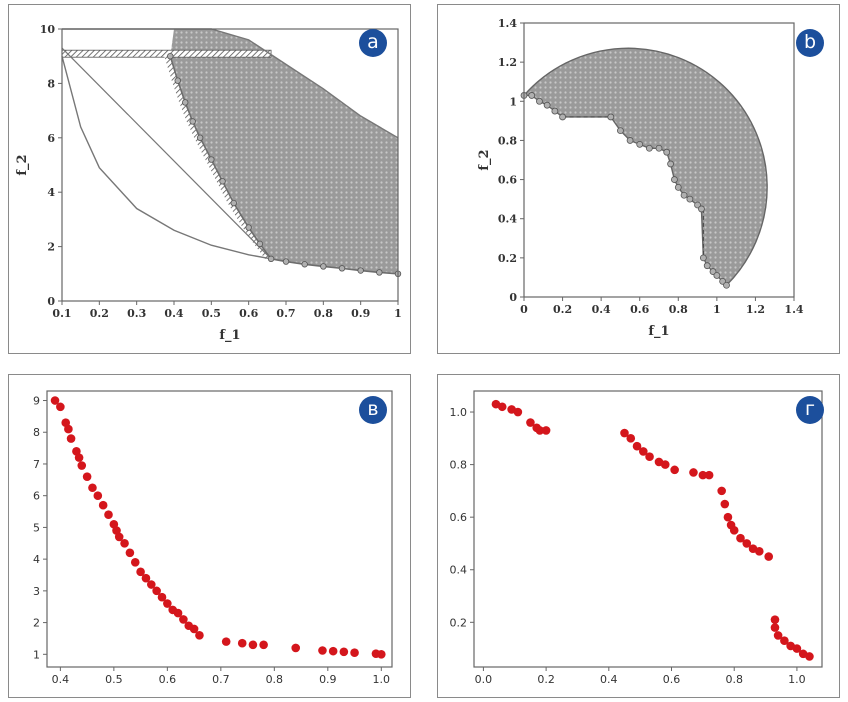 This screenshot has height=702, width=848. I want to click on y-tick-label: 6, so click(36, 496).